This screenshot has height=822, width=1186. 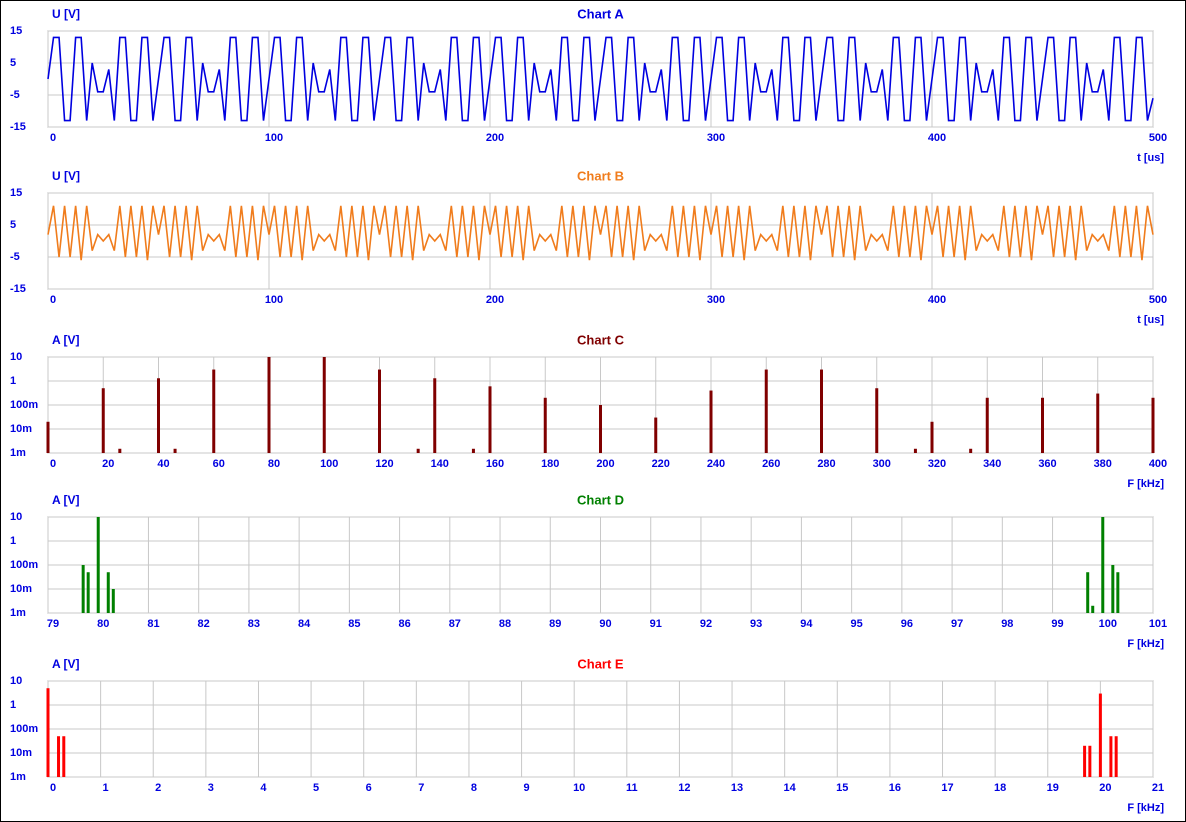 What do you see at coordinates (158, 788) in the screenshot?
I see `x-tick-label: 2` at bounding box center [158, 788].